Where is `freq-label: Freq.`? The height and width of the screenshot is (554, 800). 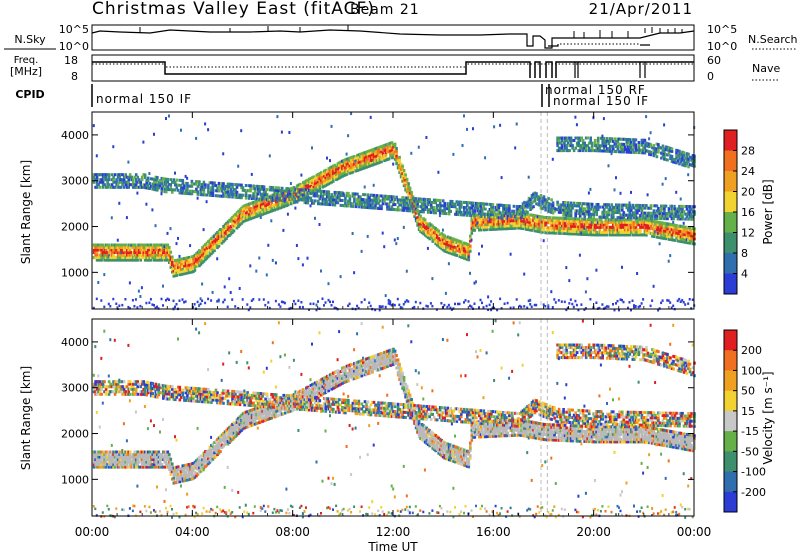 freq-label: Freq. is located at coordinates (26, 60).